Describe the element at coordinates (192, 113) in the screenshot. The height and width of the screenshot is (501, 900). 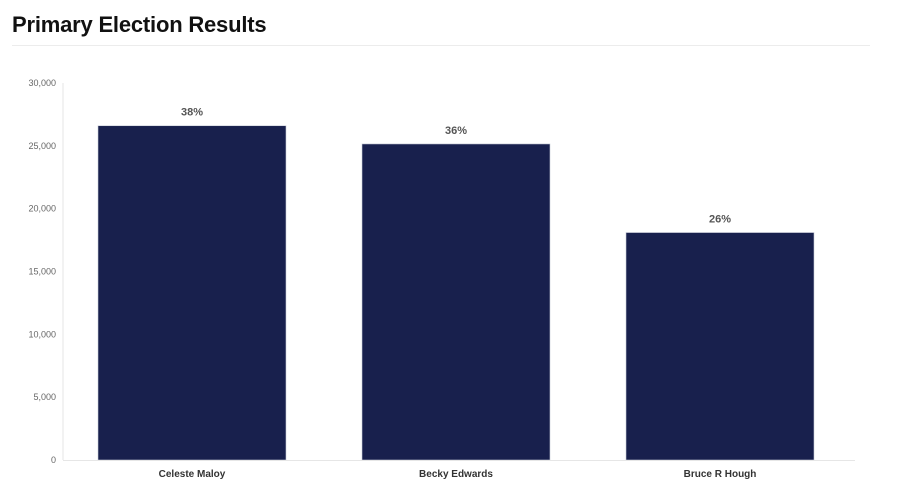
I see `data-label: 38%` at that location.